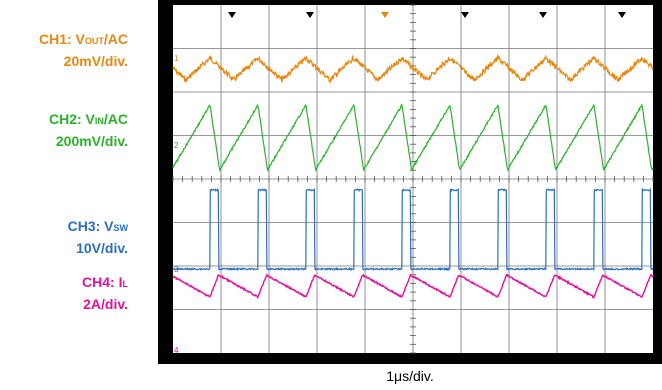 This screenshot has width=662, height=390. I want to click on ch4-scale: 2A/div., so click(105, 304).